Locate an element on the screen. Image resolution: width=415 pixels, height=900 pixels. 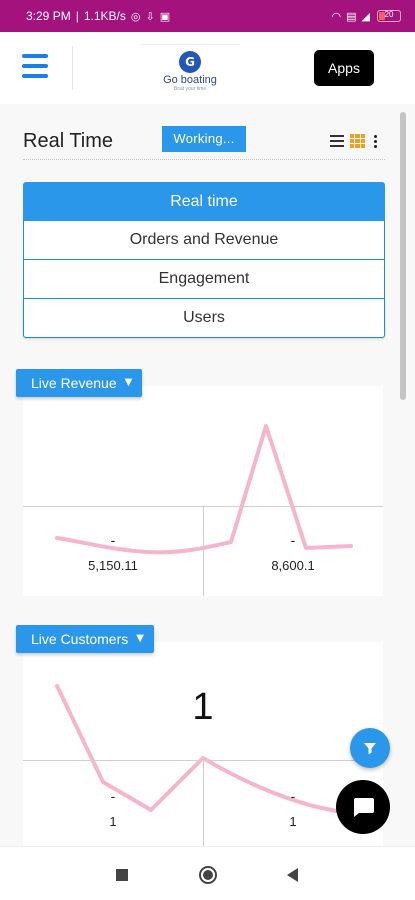
logo-tagline: Boat your time is located at coordinates (190, 89).